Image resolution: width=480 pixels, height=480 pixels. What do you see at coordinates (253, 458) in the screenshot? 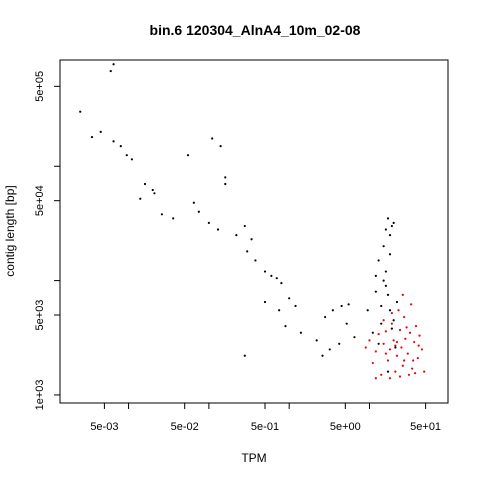
I see `x-axis-label: TPM` at bounding box center [253, 458].